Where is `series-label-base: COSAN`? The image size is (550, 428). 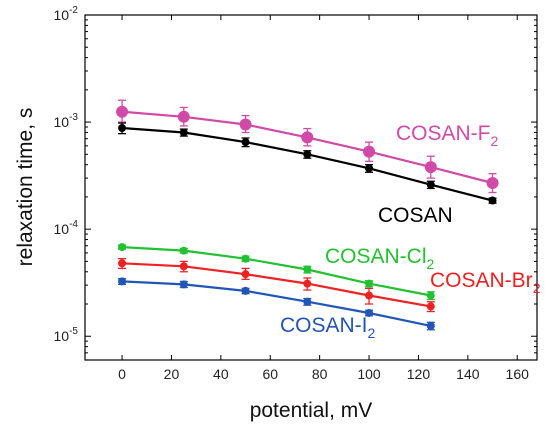 series-label-base: COSAN is located at coordinates (415, 215).